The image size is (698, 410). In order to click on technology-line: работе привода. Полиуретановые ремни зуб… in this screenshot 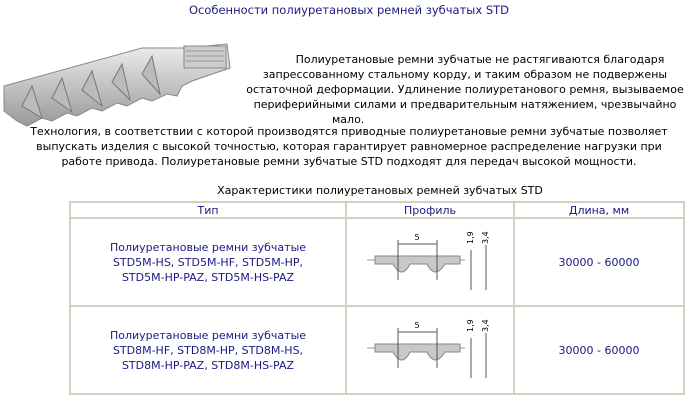, I will do `click(349, 161)`.